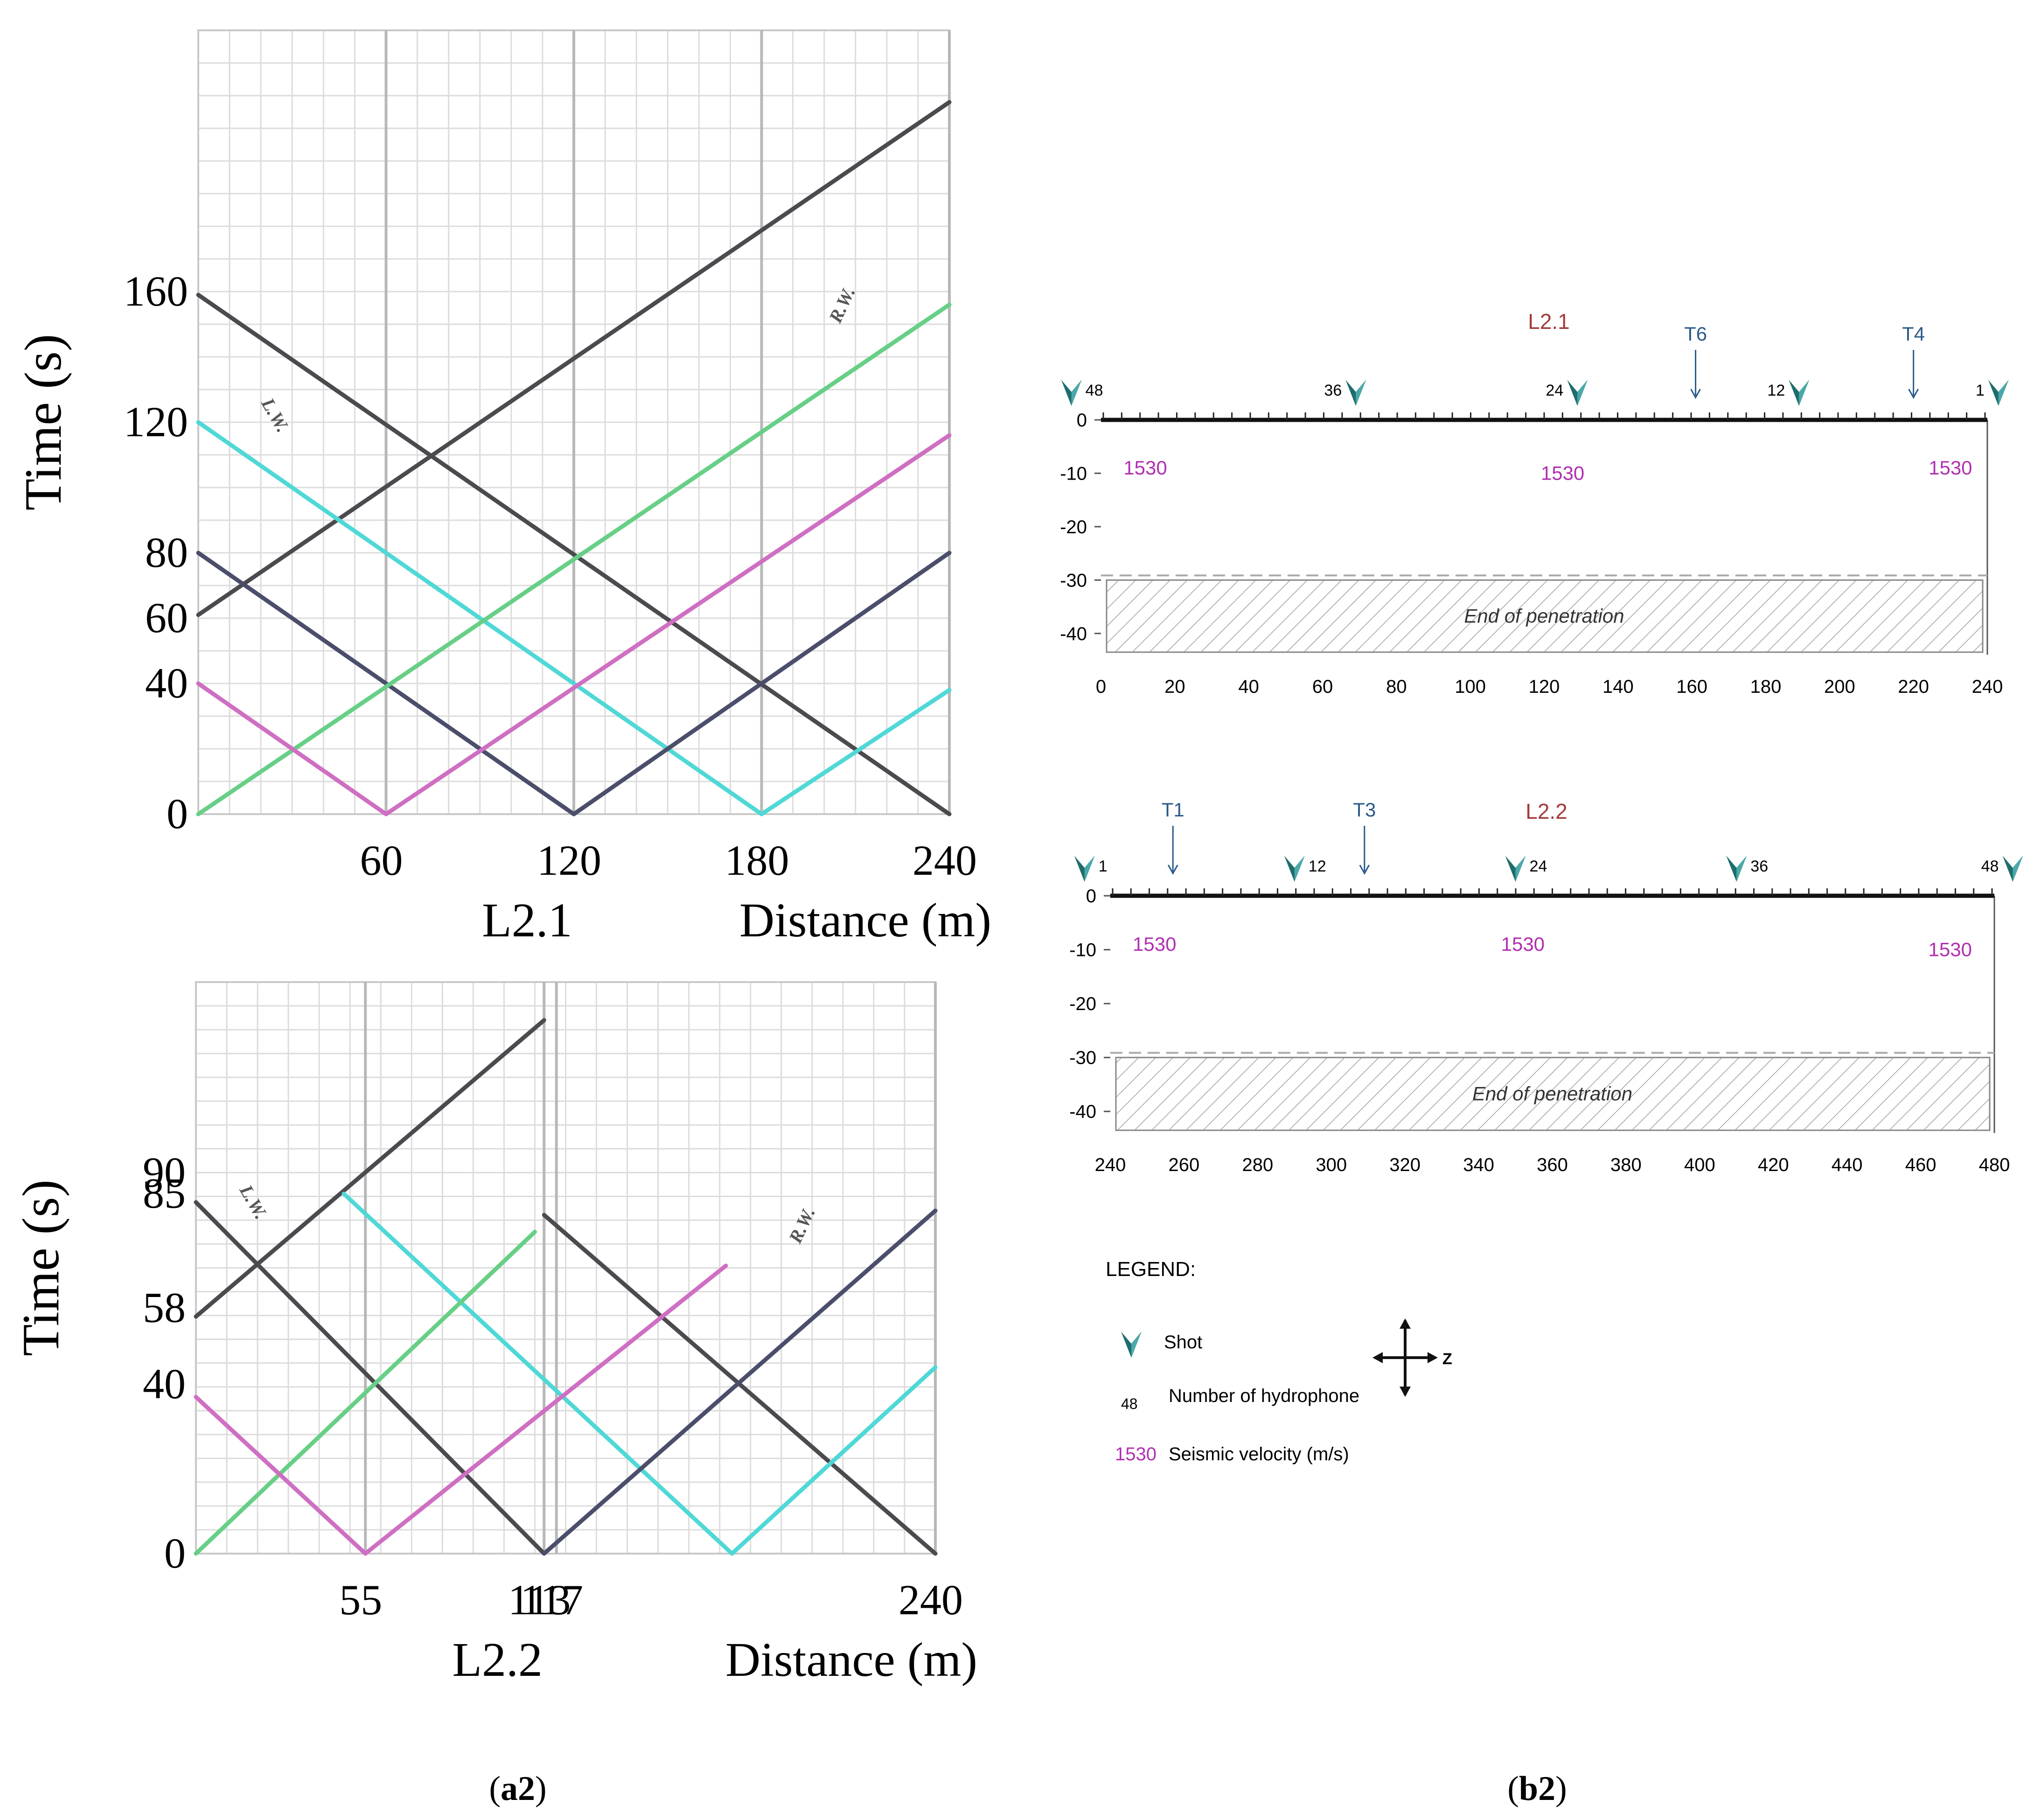 The width and height of the screenshot is (2041, 1820). I want to click on legend-velocity-label: Seismic velocity (m/s), so click(1259, 1454).